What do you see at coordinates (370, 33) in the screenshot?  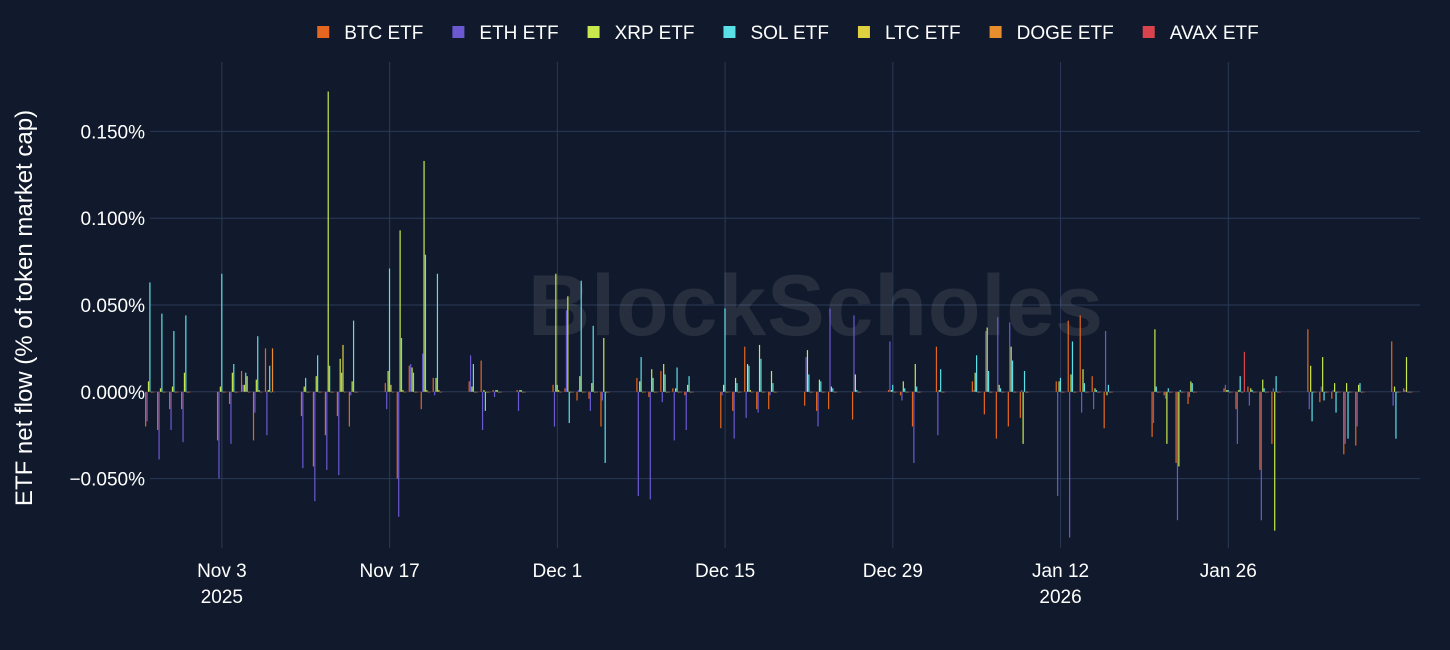 I see `legend-item-btc-etf: BTC ETF` at bounding box center [370, 33].